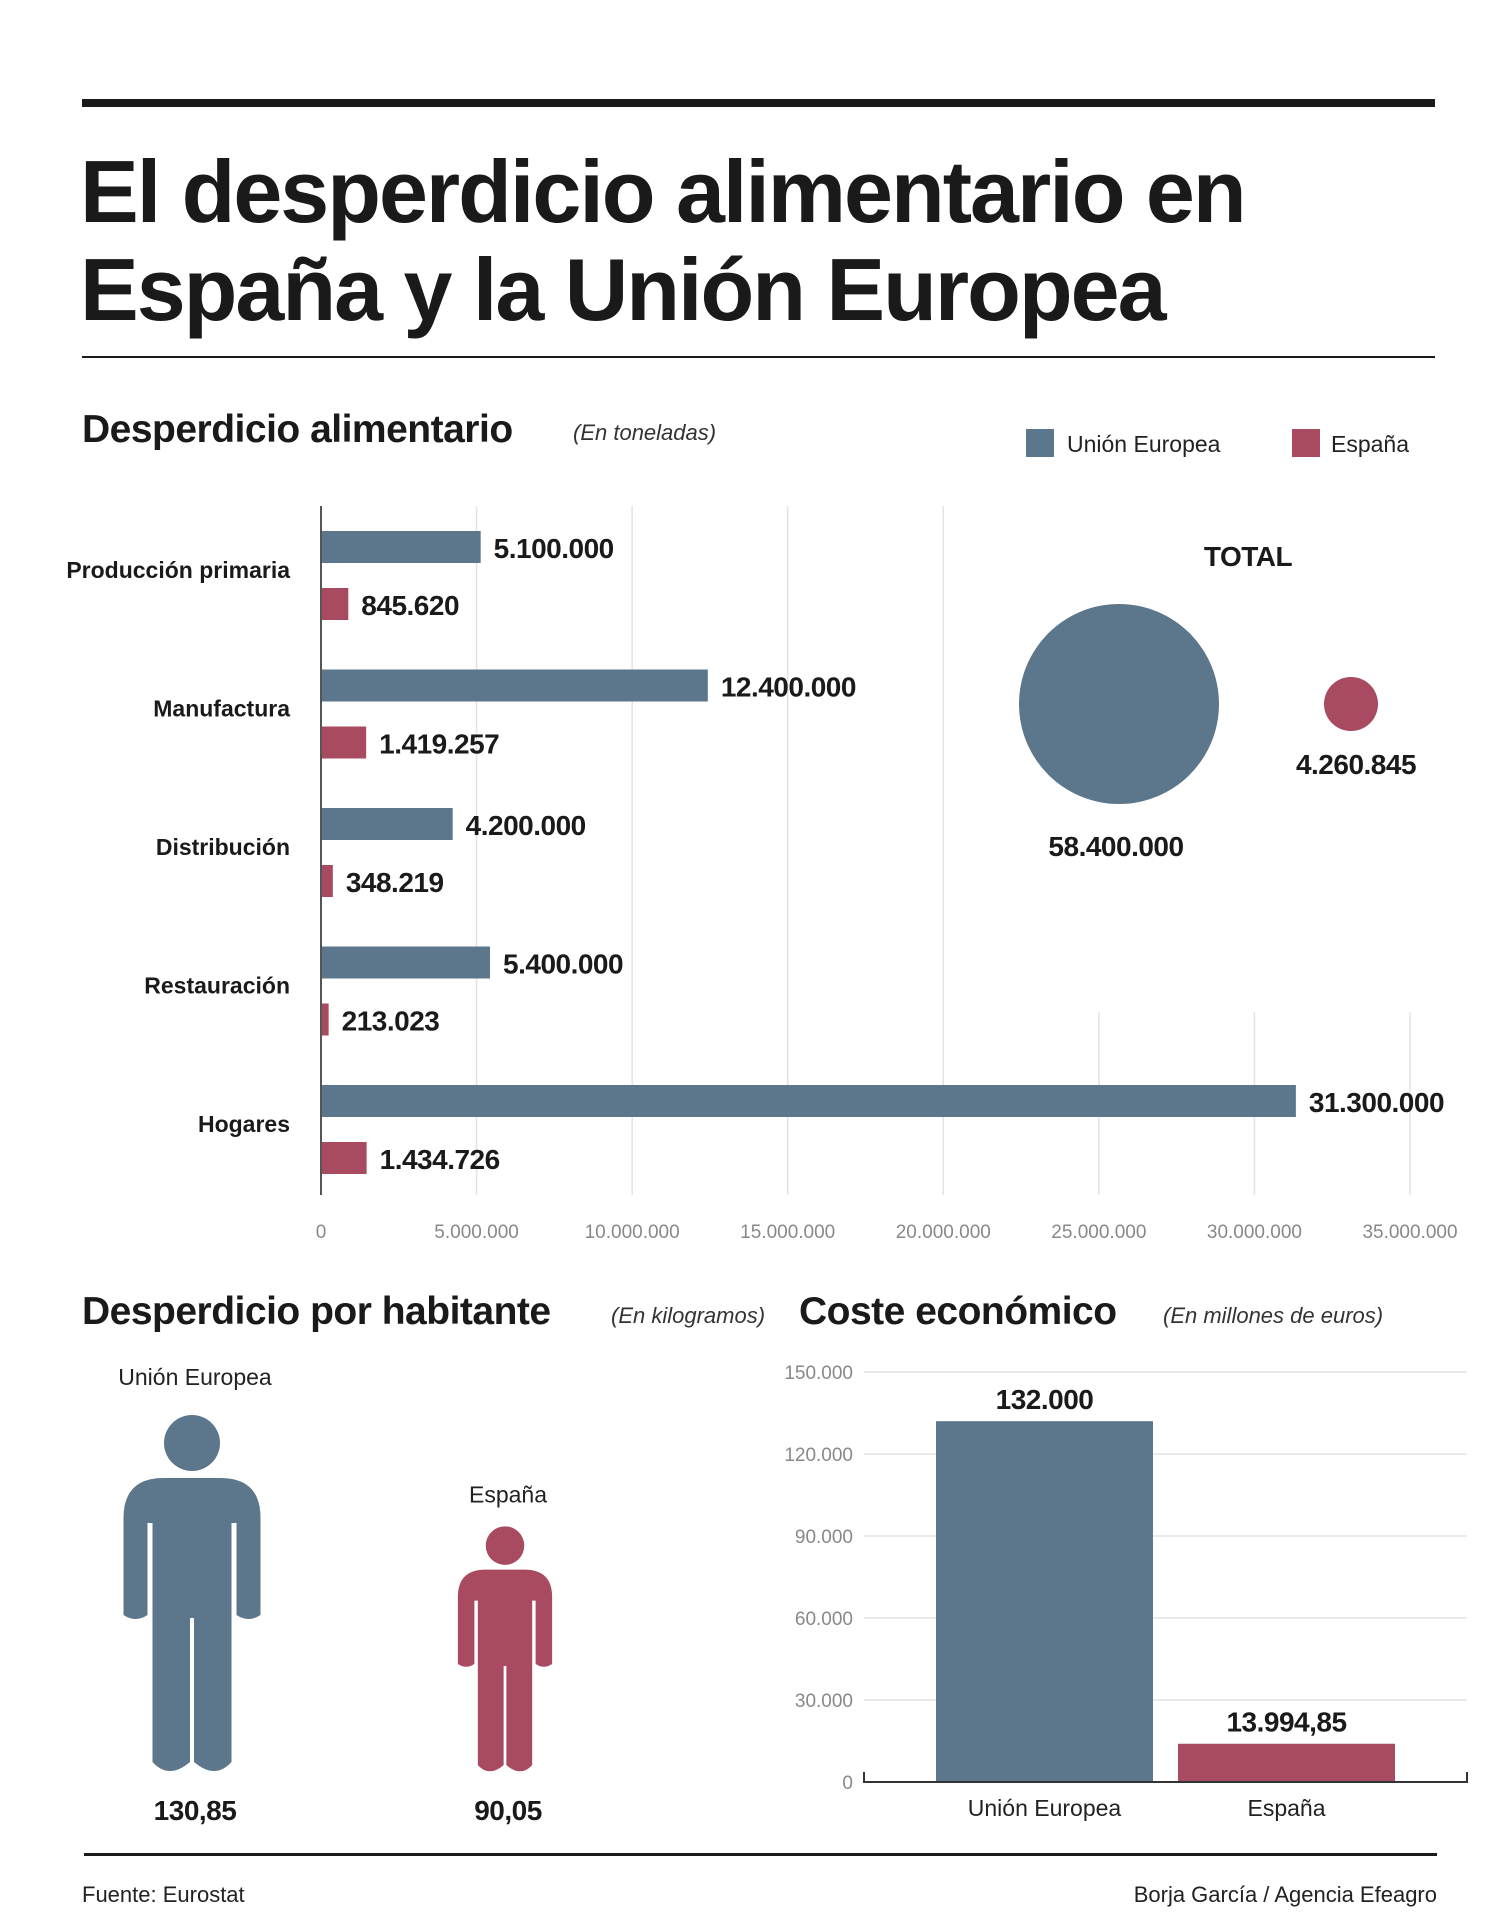  I want to click on legend-label-eu: Unión Europea, so click(1144, 444).